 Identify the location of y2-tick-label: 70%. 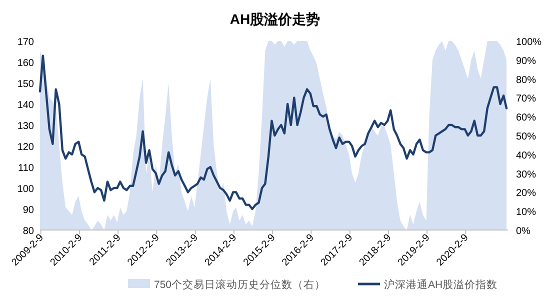
(526, 99).